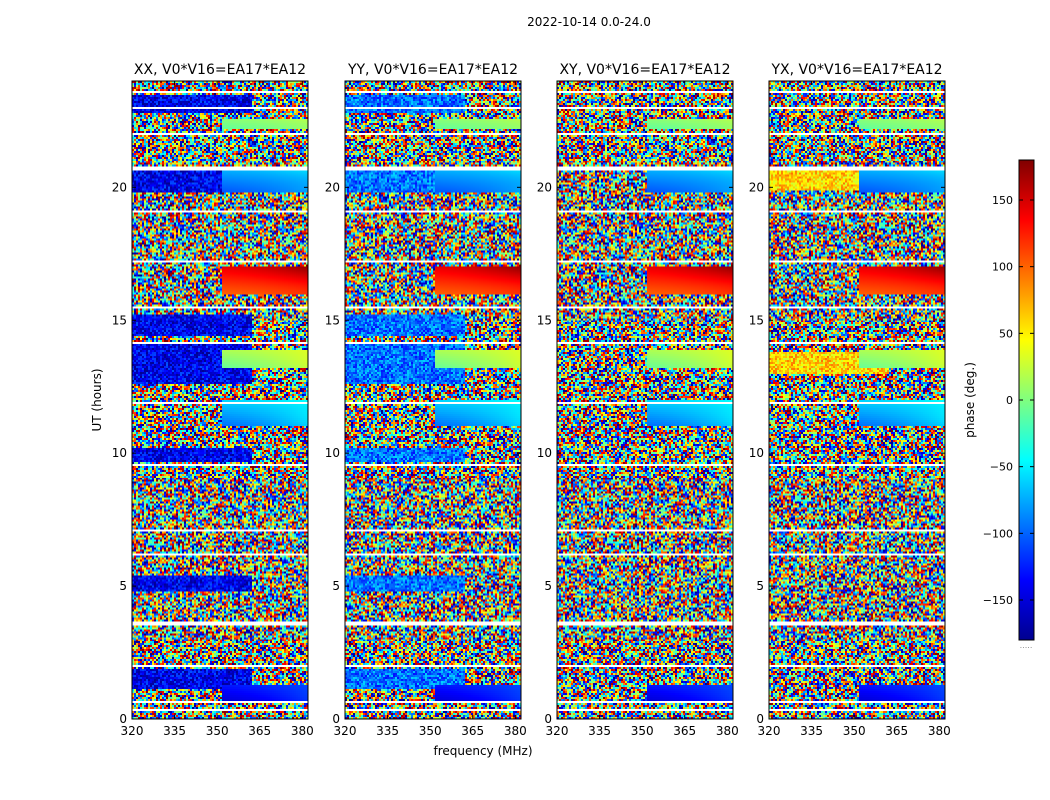  Describe the element at coordinates (1002, 200) in the screenshot. I see `colorbar-tick-label: 150` at that location.